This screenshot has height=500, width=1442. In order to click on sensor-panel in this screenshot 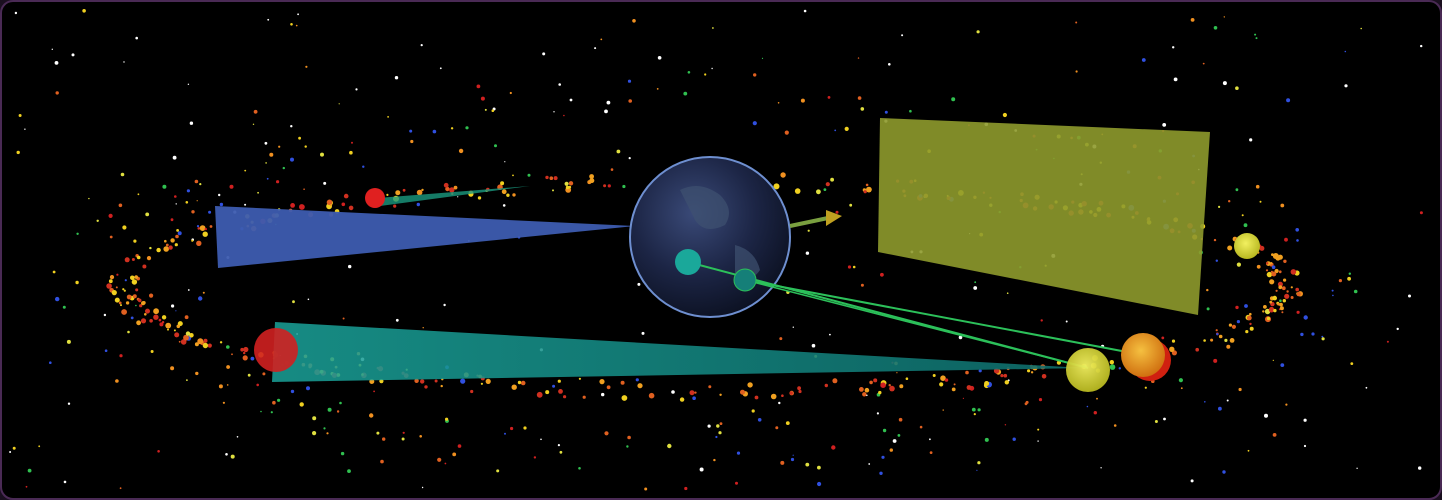, I will do `click(1044, 216)`.